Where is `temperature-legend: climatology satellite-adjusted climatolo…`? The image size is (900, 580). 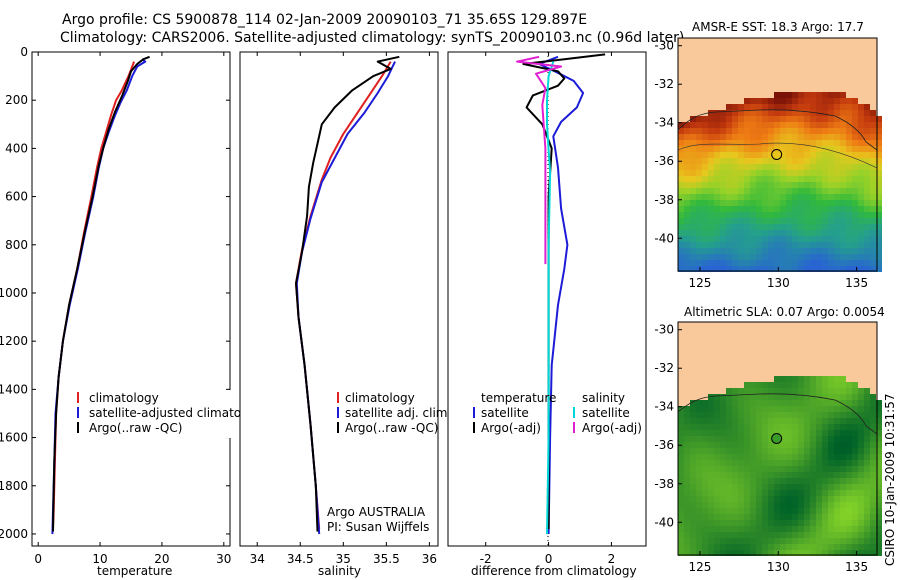
temperature-legend: climatology satellite-adjusted climatolo… is located at coordinates (168, 414).